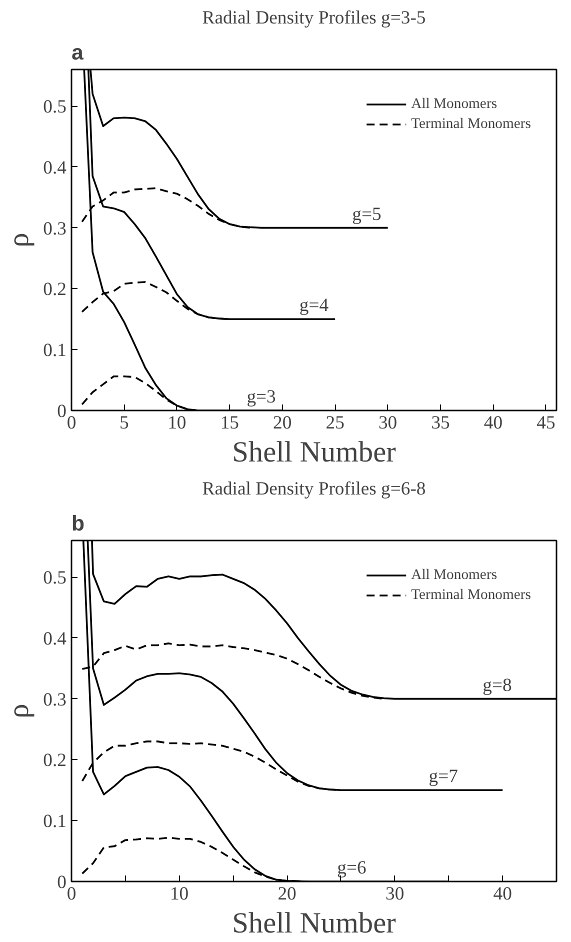 This screenshot has width=571, height=942. I want to click on annotation: g=3, so click(261, 397).